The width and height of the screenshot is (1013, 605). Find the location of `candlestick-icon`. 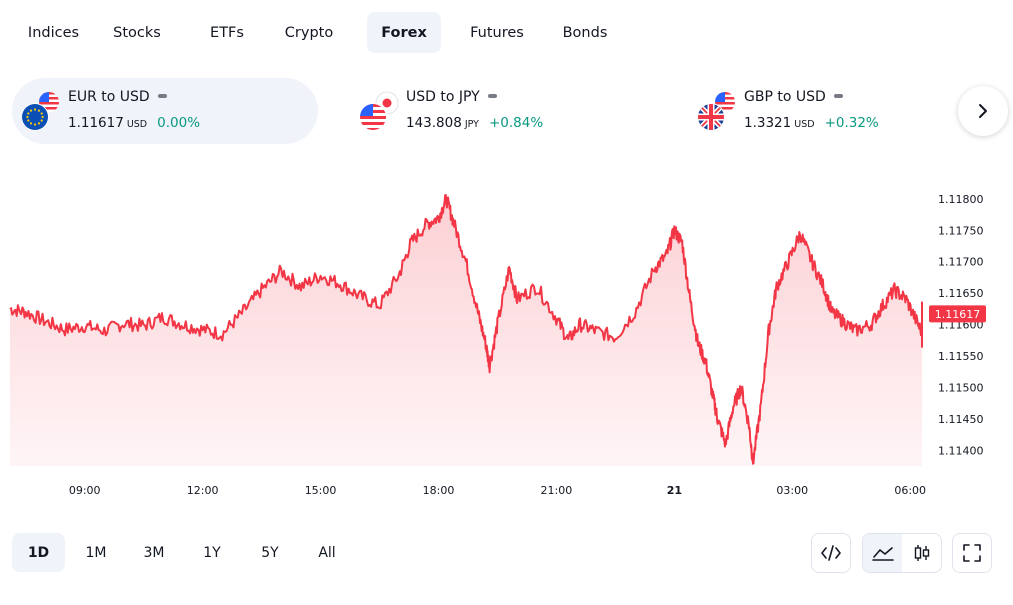

candlestick-icon is located at coordinates (921, 553).